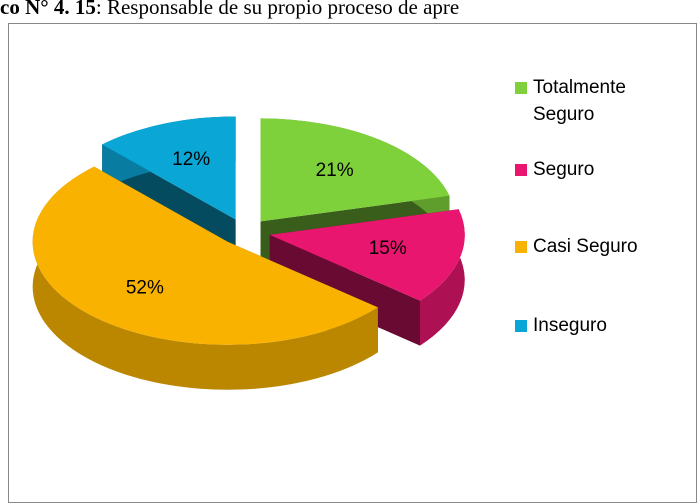 The image size is (697, 503). What do you see at coordinates (145, 287) in the screenshot?
I see `data-label: 52%` at bounding box center [145, 287].